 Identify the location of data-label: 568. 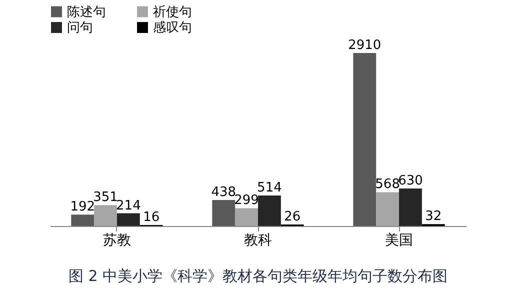
(387, 184).